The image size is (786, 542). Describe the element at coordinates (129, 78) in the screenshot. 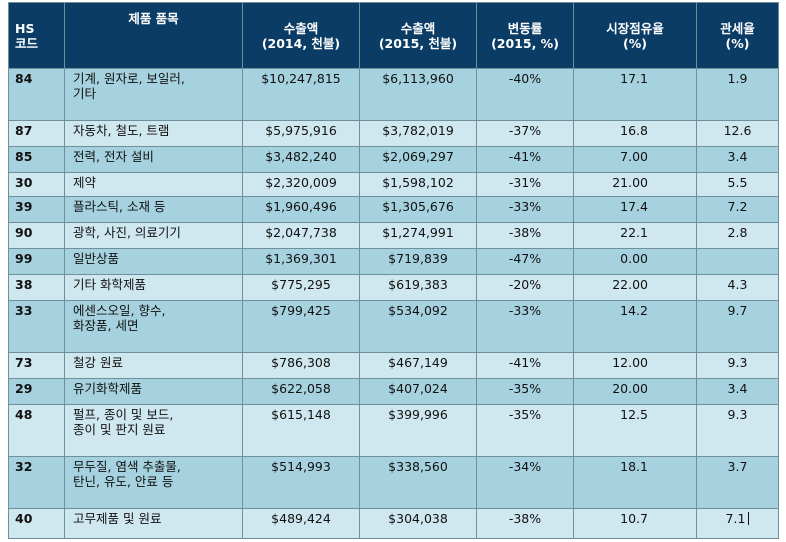

I see `product-name-line1: 기계, 원자로, 보일러,` at that location.